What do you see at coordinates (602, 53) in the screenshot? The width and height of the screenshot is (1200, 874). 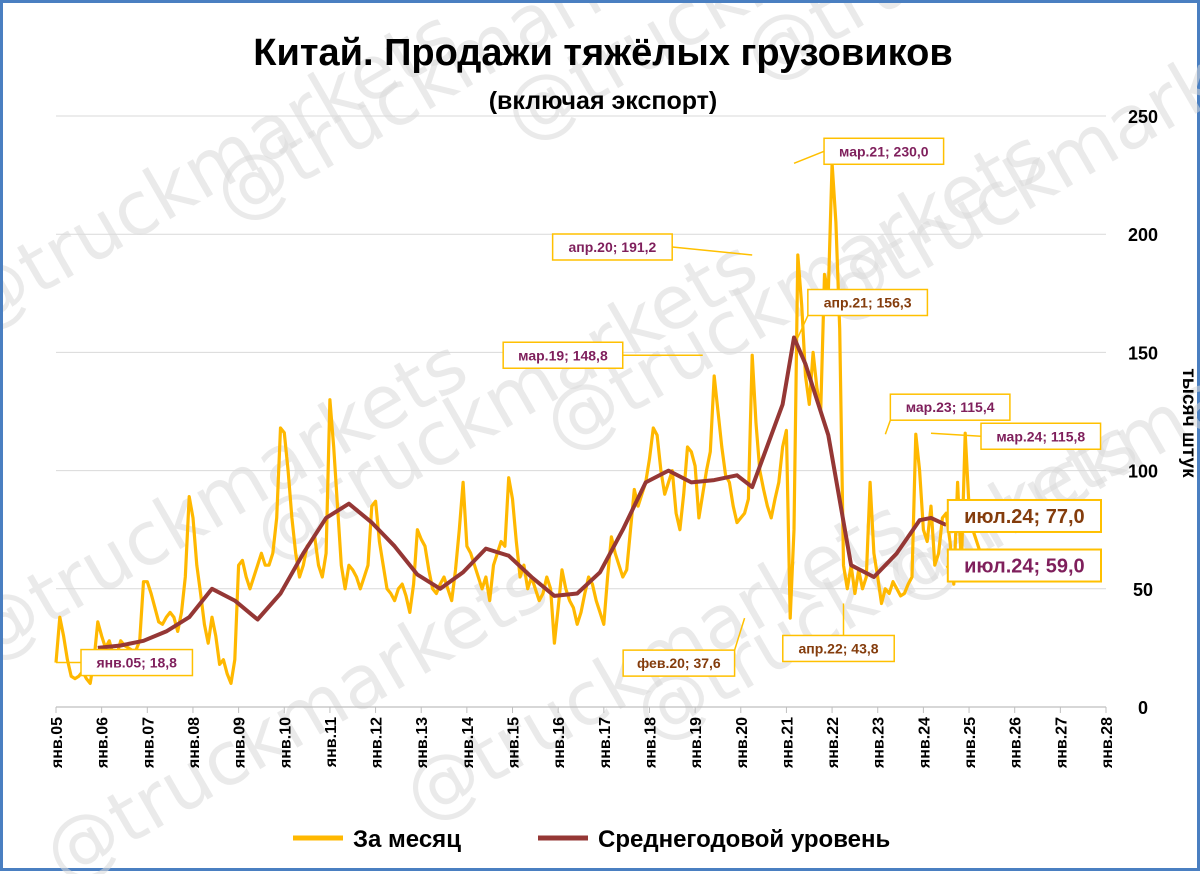 I see `chart-title: Китай. Продажи тяжёлых грузовиков` at bounding box center [602, 53].